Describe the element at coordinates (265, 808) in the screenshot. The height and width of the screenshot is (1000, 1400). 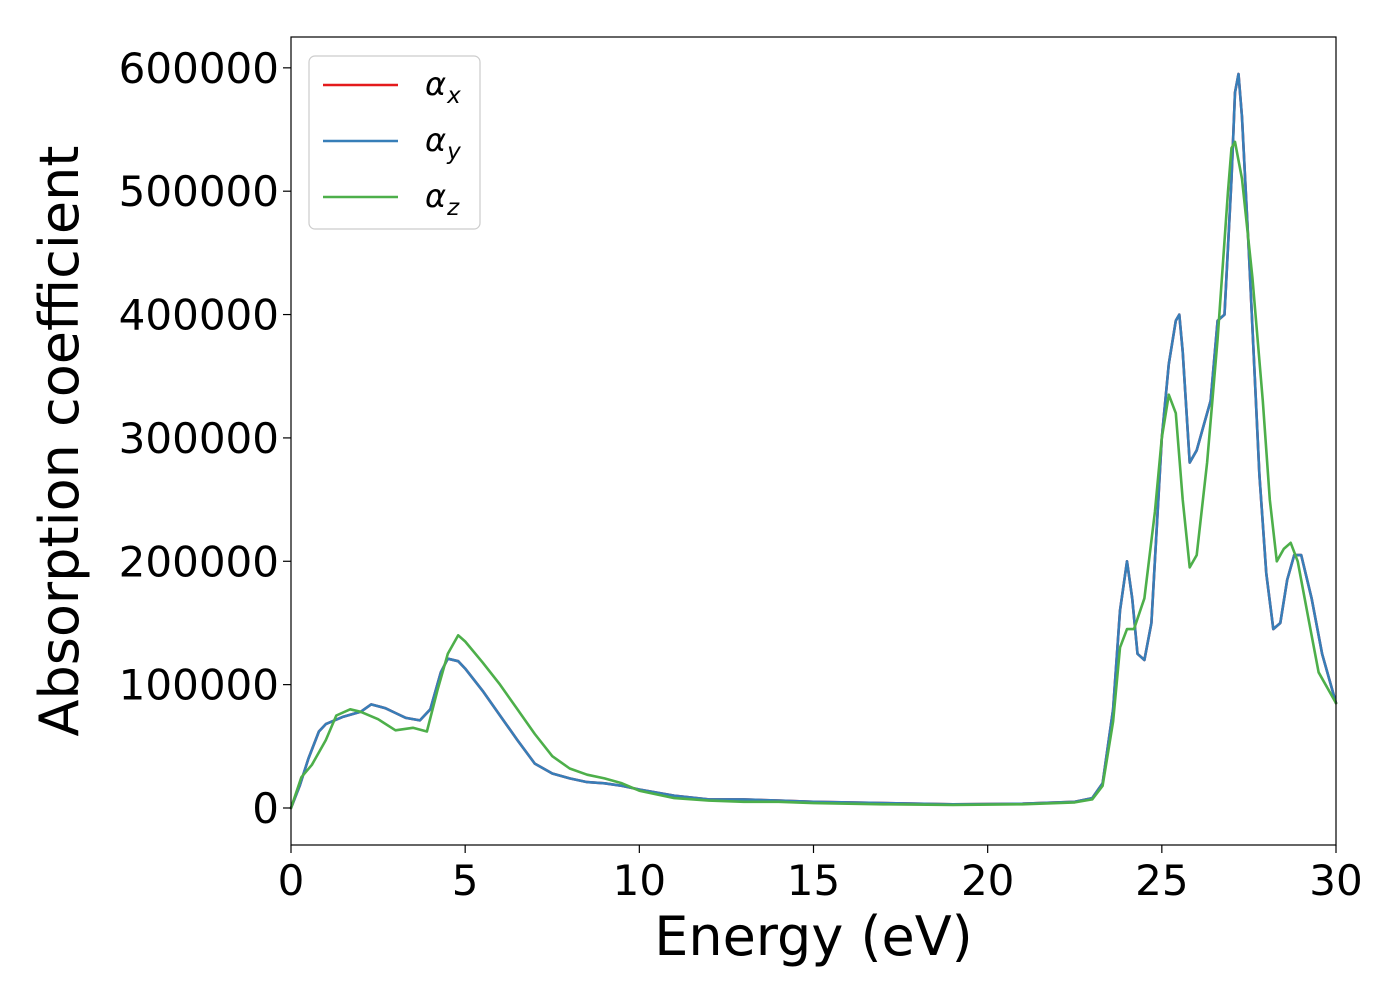
I see `y-tick-label: 0` at that location.